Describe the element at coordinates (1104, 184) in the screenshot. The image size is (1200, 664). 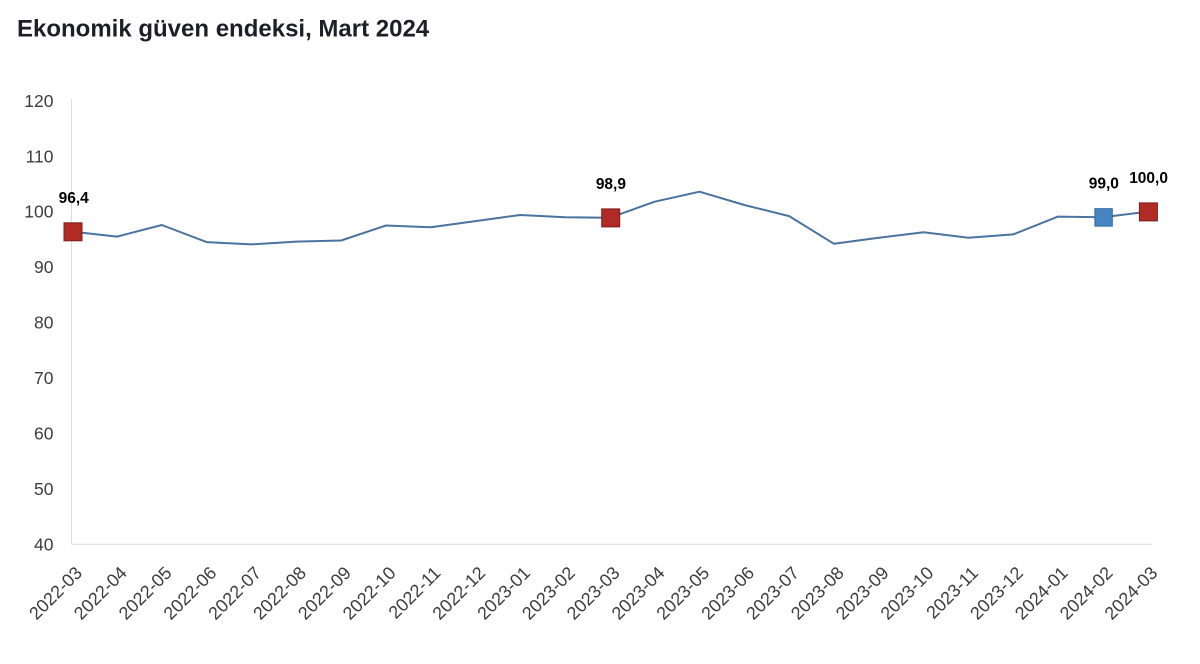
I see `svg-text: 99,0` at that location.